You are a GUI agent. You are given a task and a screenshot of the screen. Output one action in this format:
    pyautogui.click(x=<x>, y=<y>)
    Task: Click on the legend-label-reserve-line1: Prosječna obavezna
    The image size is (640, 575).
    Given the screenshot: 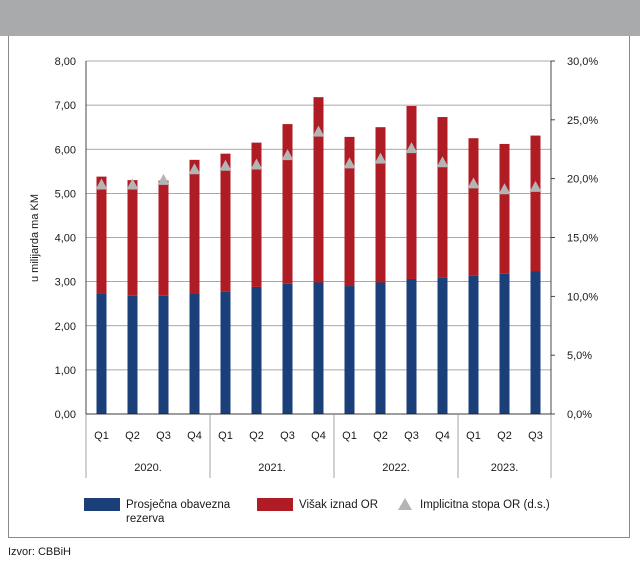 What is the action you would take?
    pyautogui.click(x=178, y=505)
    